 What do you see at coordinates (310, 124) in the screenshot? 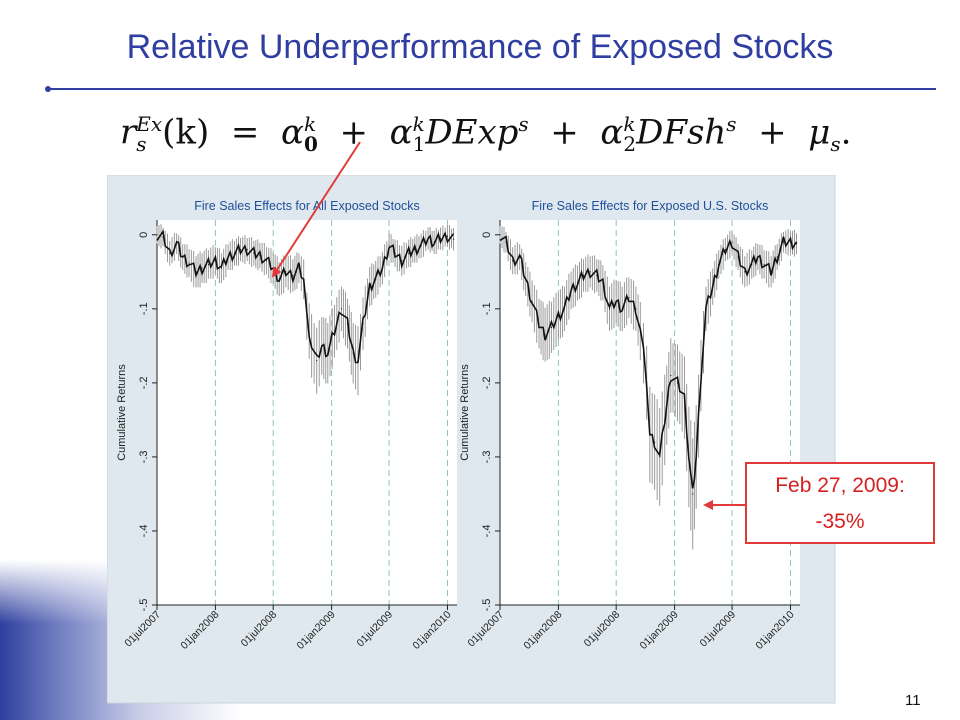
I see `eq-alpha0-sup: k` at bounding box center [310, 124].